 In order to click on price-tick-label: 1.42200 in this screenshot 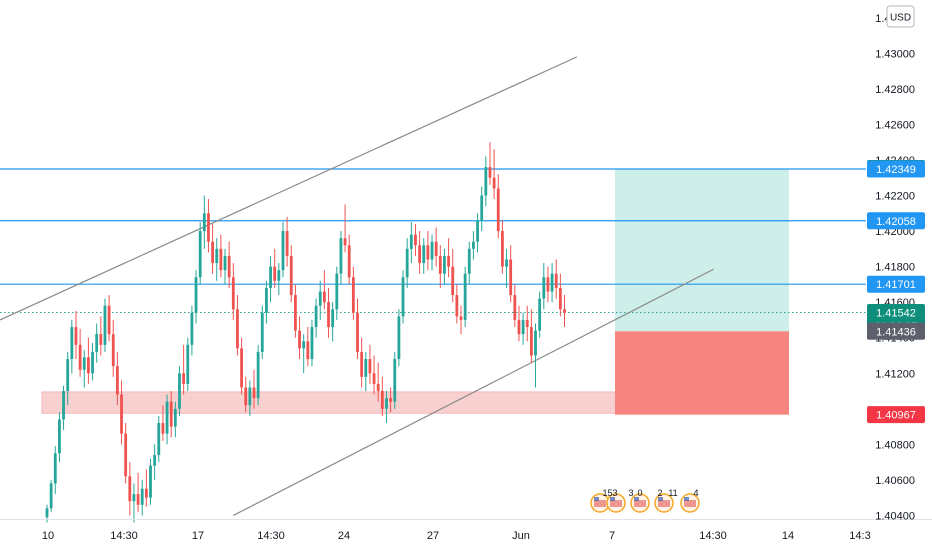, I will do `click(895, 197)`.